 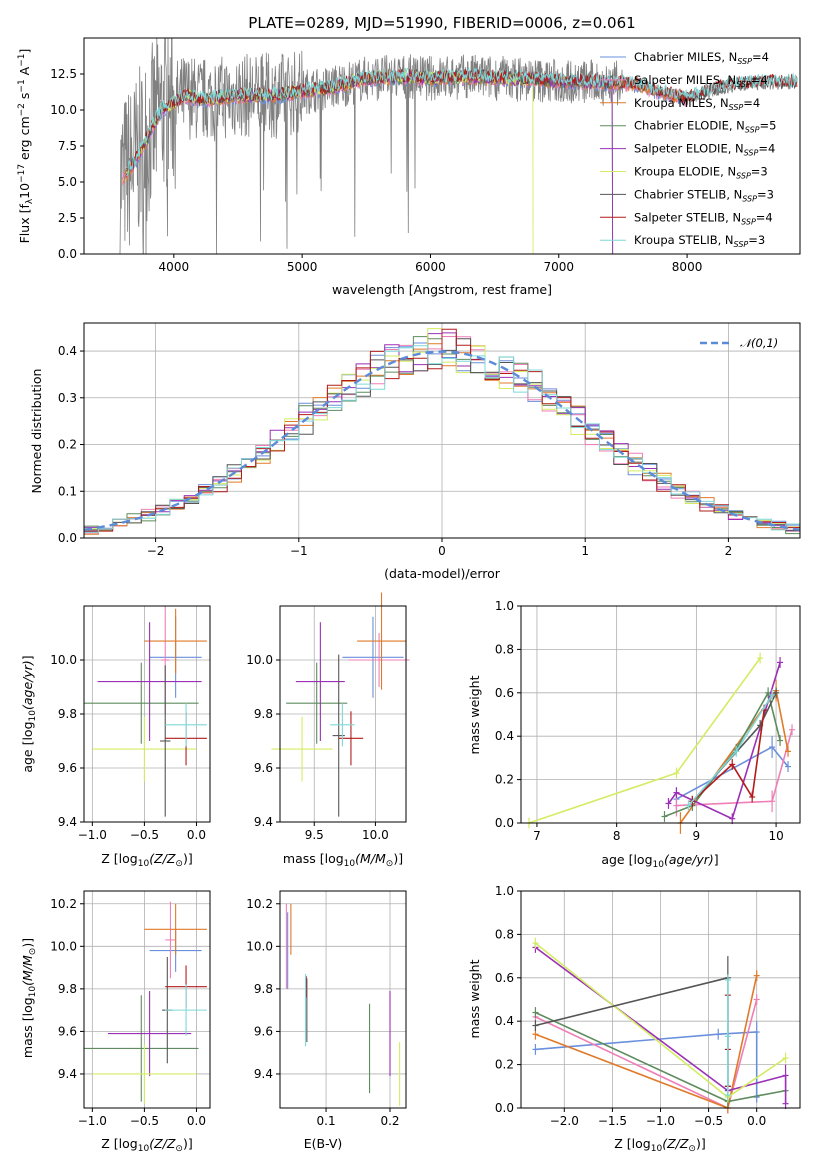 What do you see at coordinates (659, 861) in the screenshot?
I see `age-vs-weight-x-label: age [log10(age/yr)]` at bounding box center [659, 861].